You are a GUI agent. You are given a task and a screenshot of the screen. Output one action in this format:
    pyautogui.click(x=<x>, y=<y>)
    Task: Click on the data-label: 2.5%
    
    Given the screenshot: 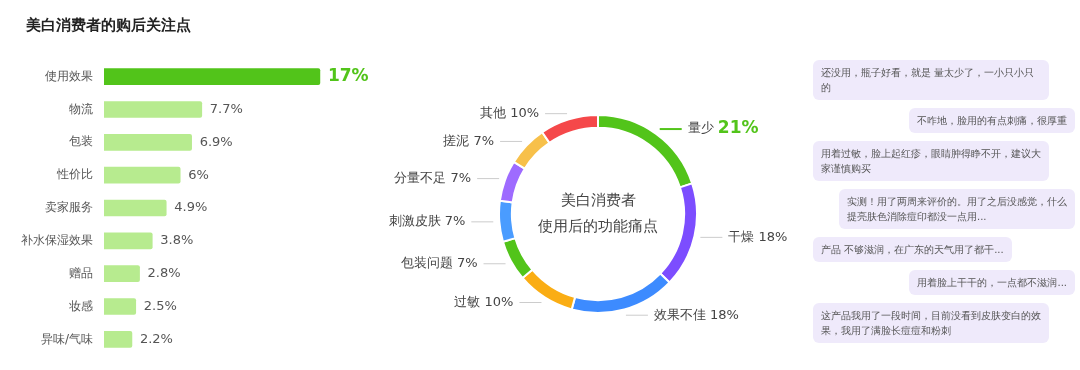 What is the action you would take?
    pyautogui.click(x=160, y=305)
    